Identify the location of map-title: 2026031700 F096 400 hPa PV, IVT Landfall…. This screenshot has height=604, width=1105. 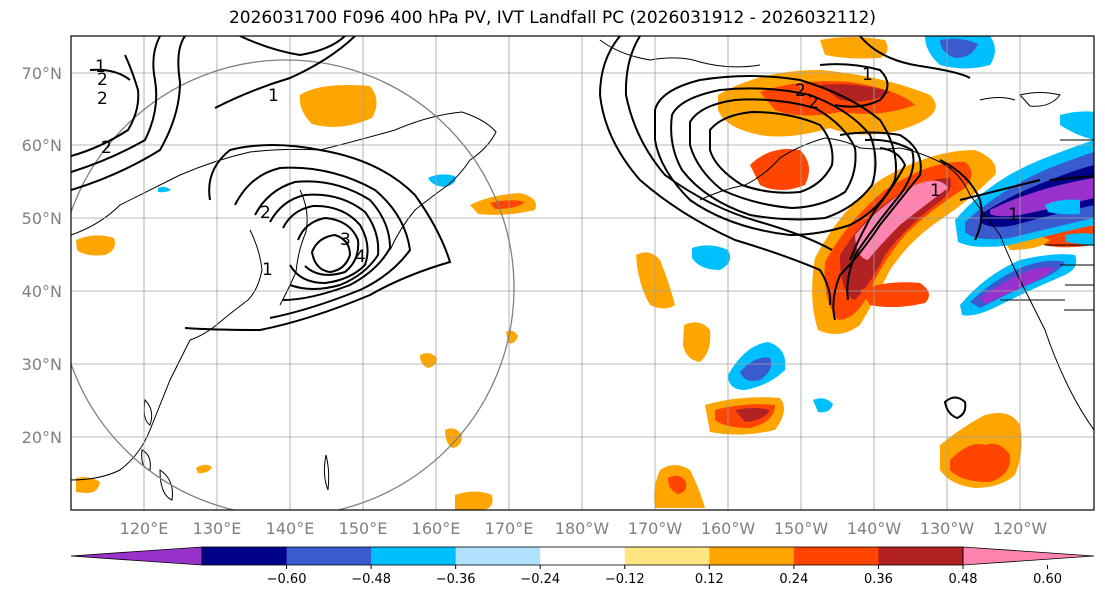
(552, 18).